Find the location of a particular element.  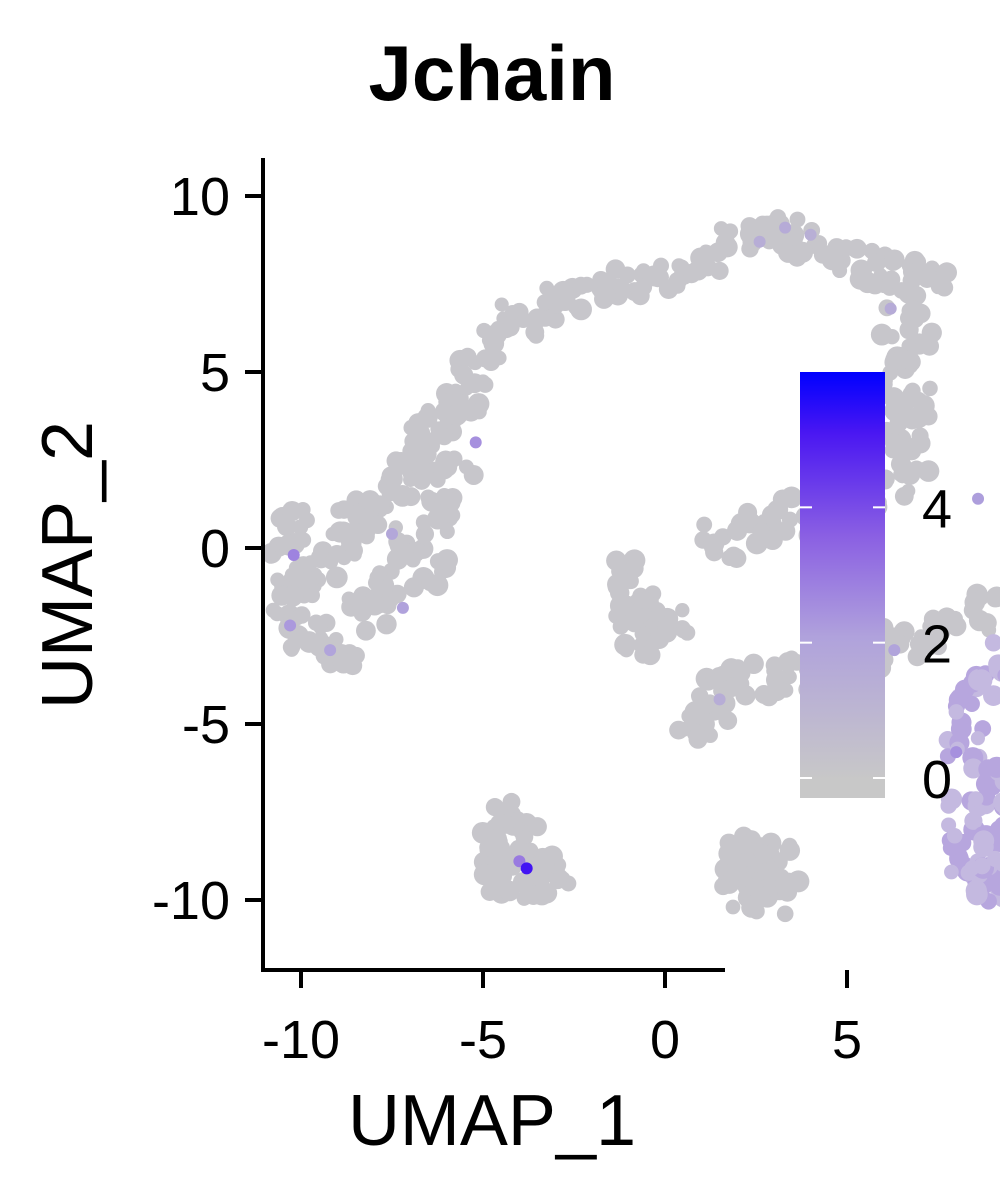

colorbar-tick-label: 2 is located at coordinates (937, 645).